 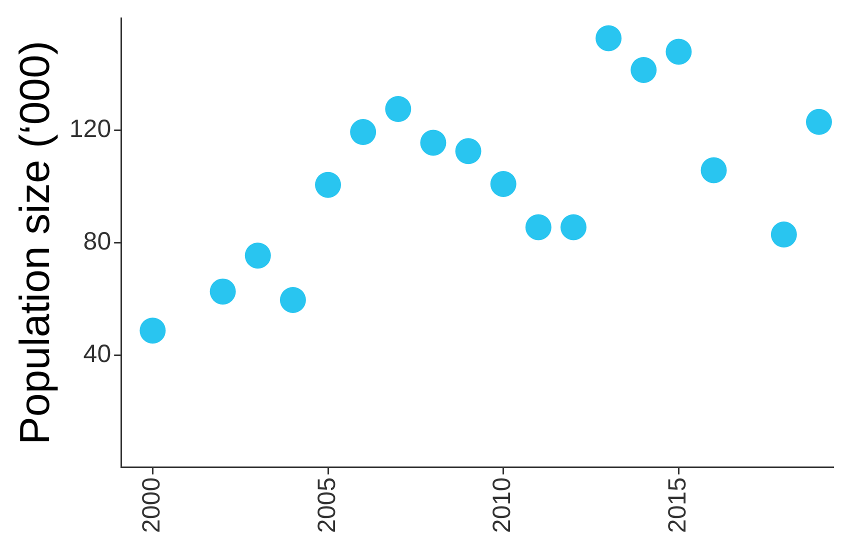 What do you see at coordinates (326, 505) in the screenshot?
I see `x-tick-label: 2005` at bounding box center [326, 505].